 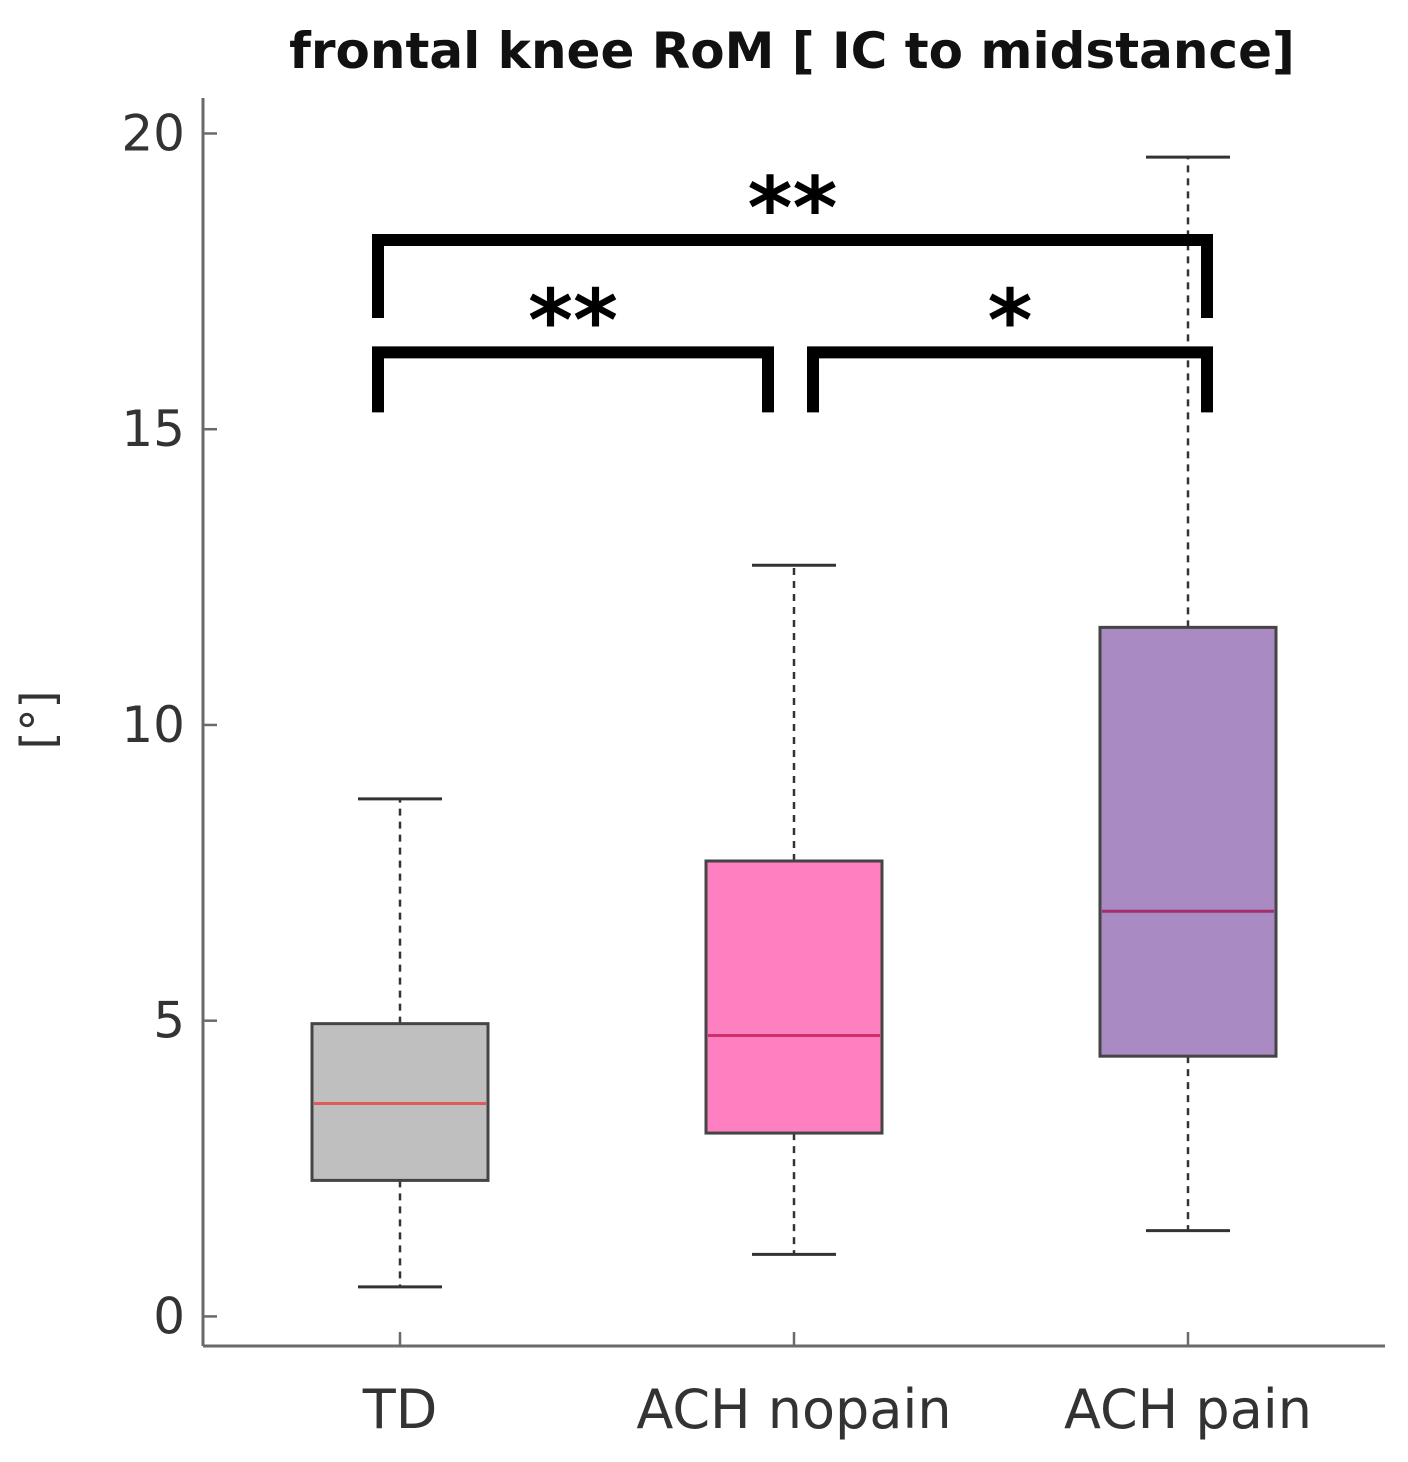 What do you see at coordinates (793, 1409) in the screenshot?
I see `x-category-label: ACH nopain` at bounding box center [793, 1409].